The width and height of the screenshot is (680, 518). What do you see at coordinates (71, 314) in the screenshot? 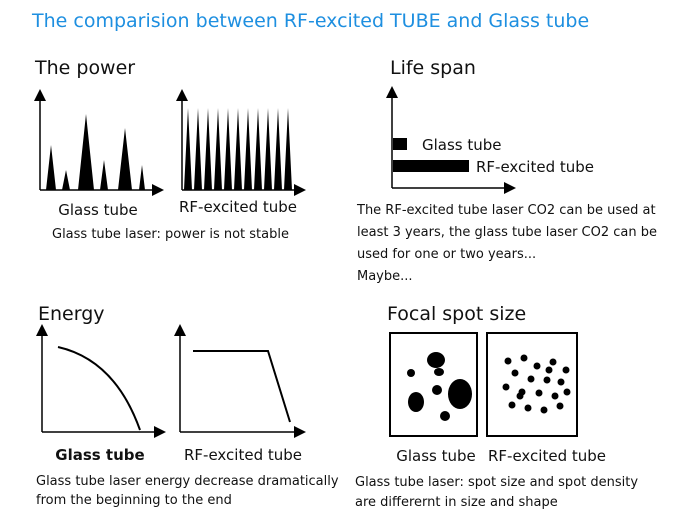
I see `heading: Energy` at bounding box center [71, 314].